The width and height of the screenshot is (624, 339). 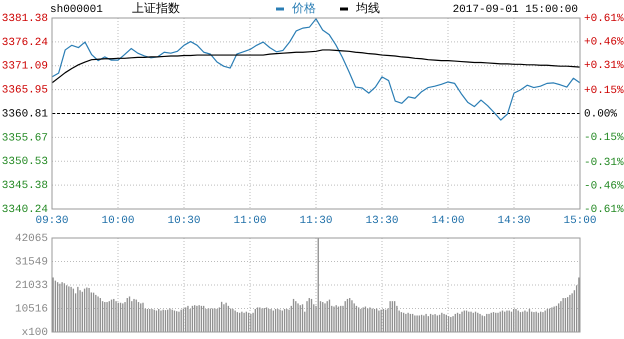 What do you see at coordinates (580, 220) in the screenshot?
I see `x-tick-label: 15:00` at bounding box center [580, 220].